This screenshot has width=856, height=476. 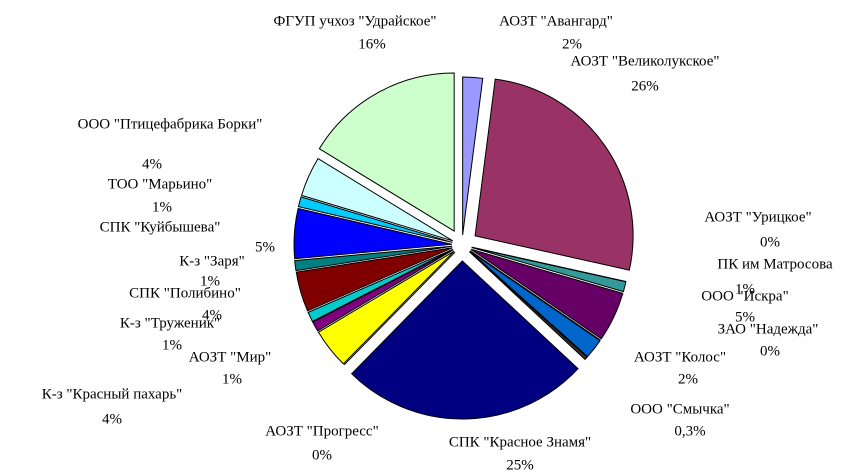 I want to click on slice-value-label: 25%, so click(x=520, y=465).